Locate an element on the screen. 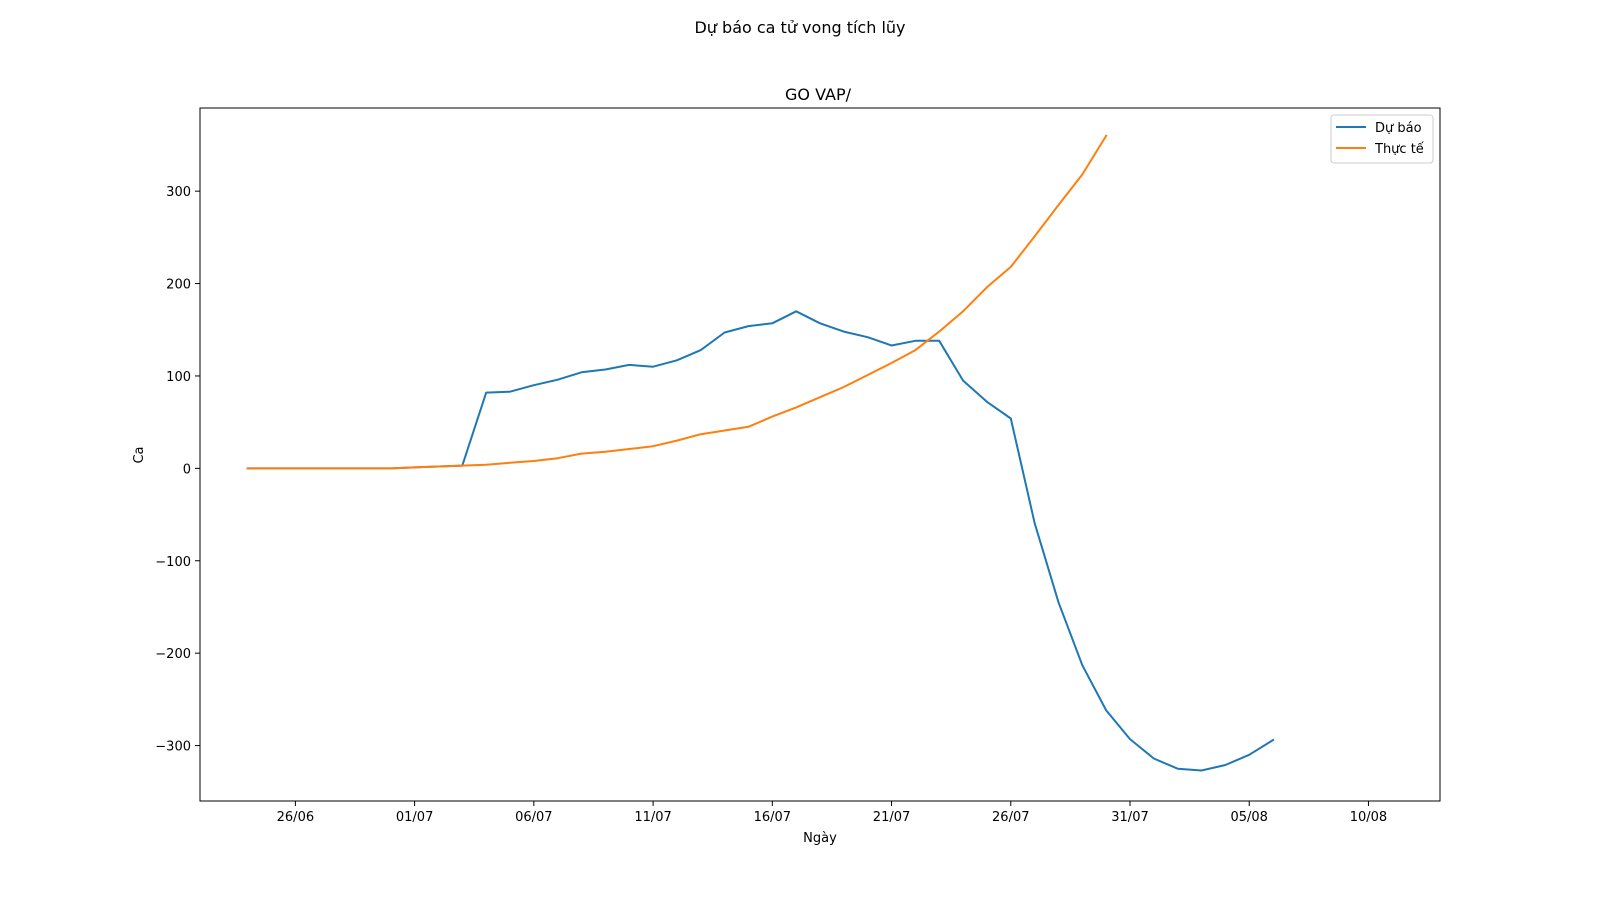  y-tick-label: 0 is located at coordinates (187, 469).